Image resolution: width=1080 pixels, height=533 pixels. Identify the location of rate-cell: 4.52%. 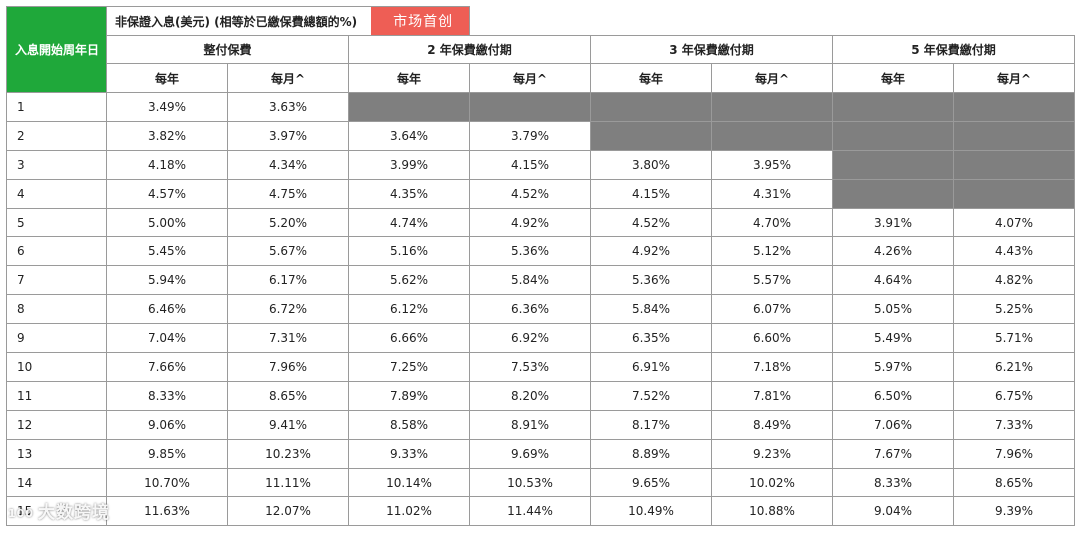
(530, 193).